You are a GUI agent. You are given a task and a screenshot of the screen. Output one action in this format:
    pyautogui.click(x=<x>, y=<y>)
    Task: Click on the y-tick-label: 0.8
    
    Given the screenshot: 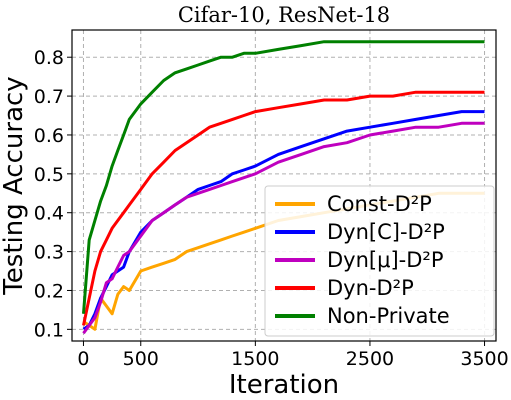 What is the action you would take?
    pyautogui.click(x=49, y=58)
    